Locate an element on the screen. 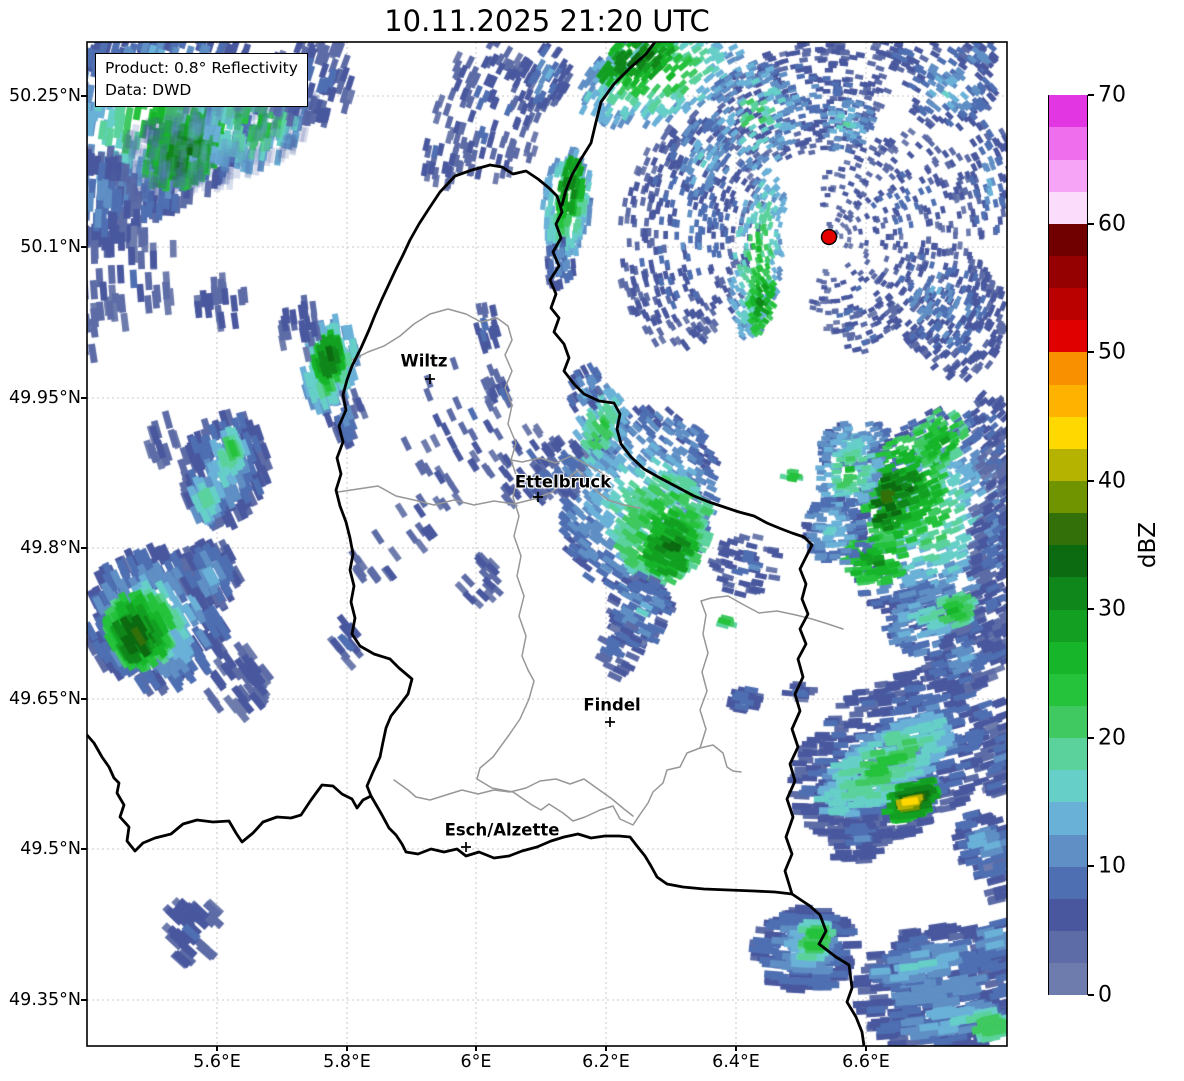 The height and width of the screenshot is (1081, 1184). colorbar is located at coordinates (1068, 545).